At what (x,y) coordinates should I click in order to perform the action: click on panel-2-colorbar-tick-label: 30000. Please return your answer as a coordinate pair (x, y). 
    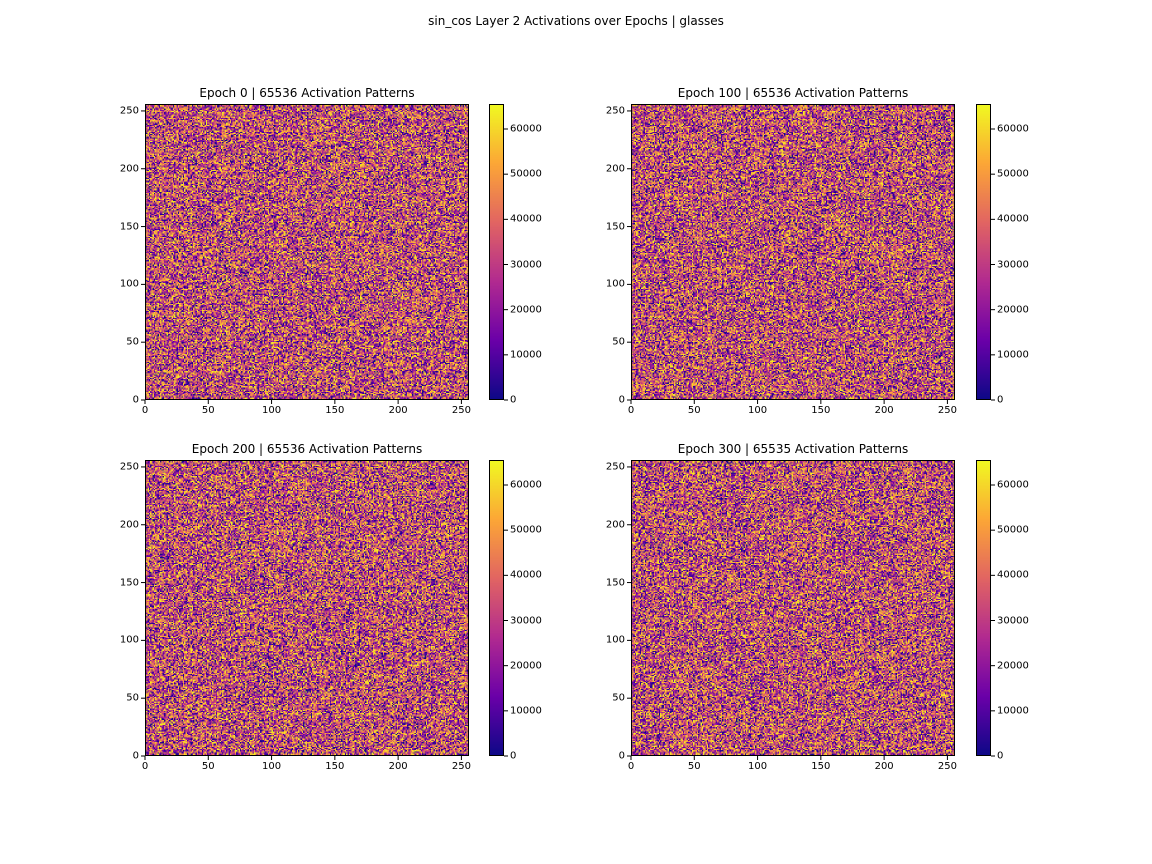
    Looking at the image, I should click on (1013, 264).